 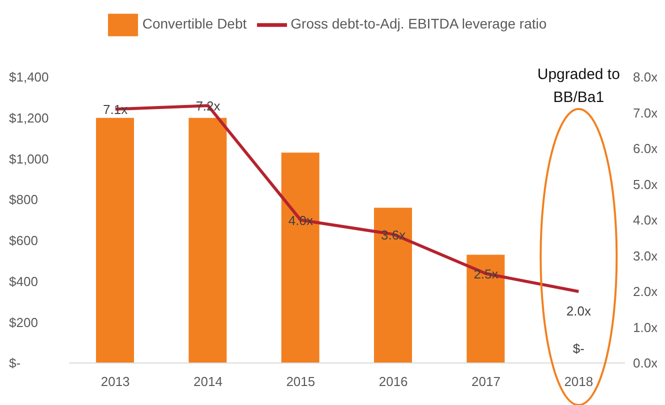 I want to click on y2-tick-label: 1.0x, so click(x=645, y=327).